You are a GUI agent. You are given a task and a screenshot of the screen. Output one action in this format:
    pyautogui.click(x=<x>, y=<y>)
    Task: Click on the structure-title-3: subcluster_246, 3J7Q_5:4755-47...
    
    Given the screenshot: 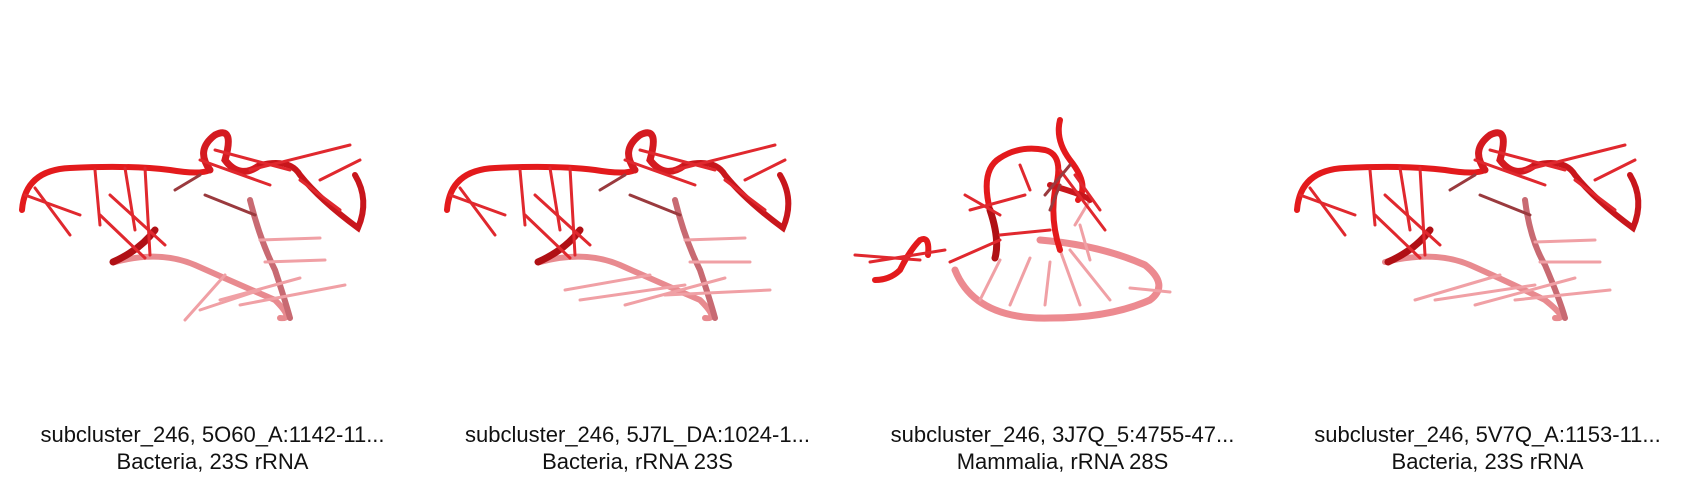 What is the action you would take?
    pyautogui.click(x=1062, y=435)
    